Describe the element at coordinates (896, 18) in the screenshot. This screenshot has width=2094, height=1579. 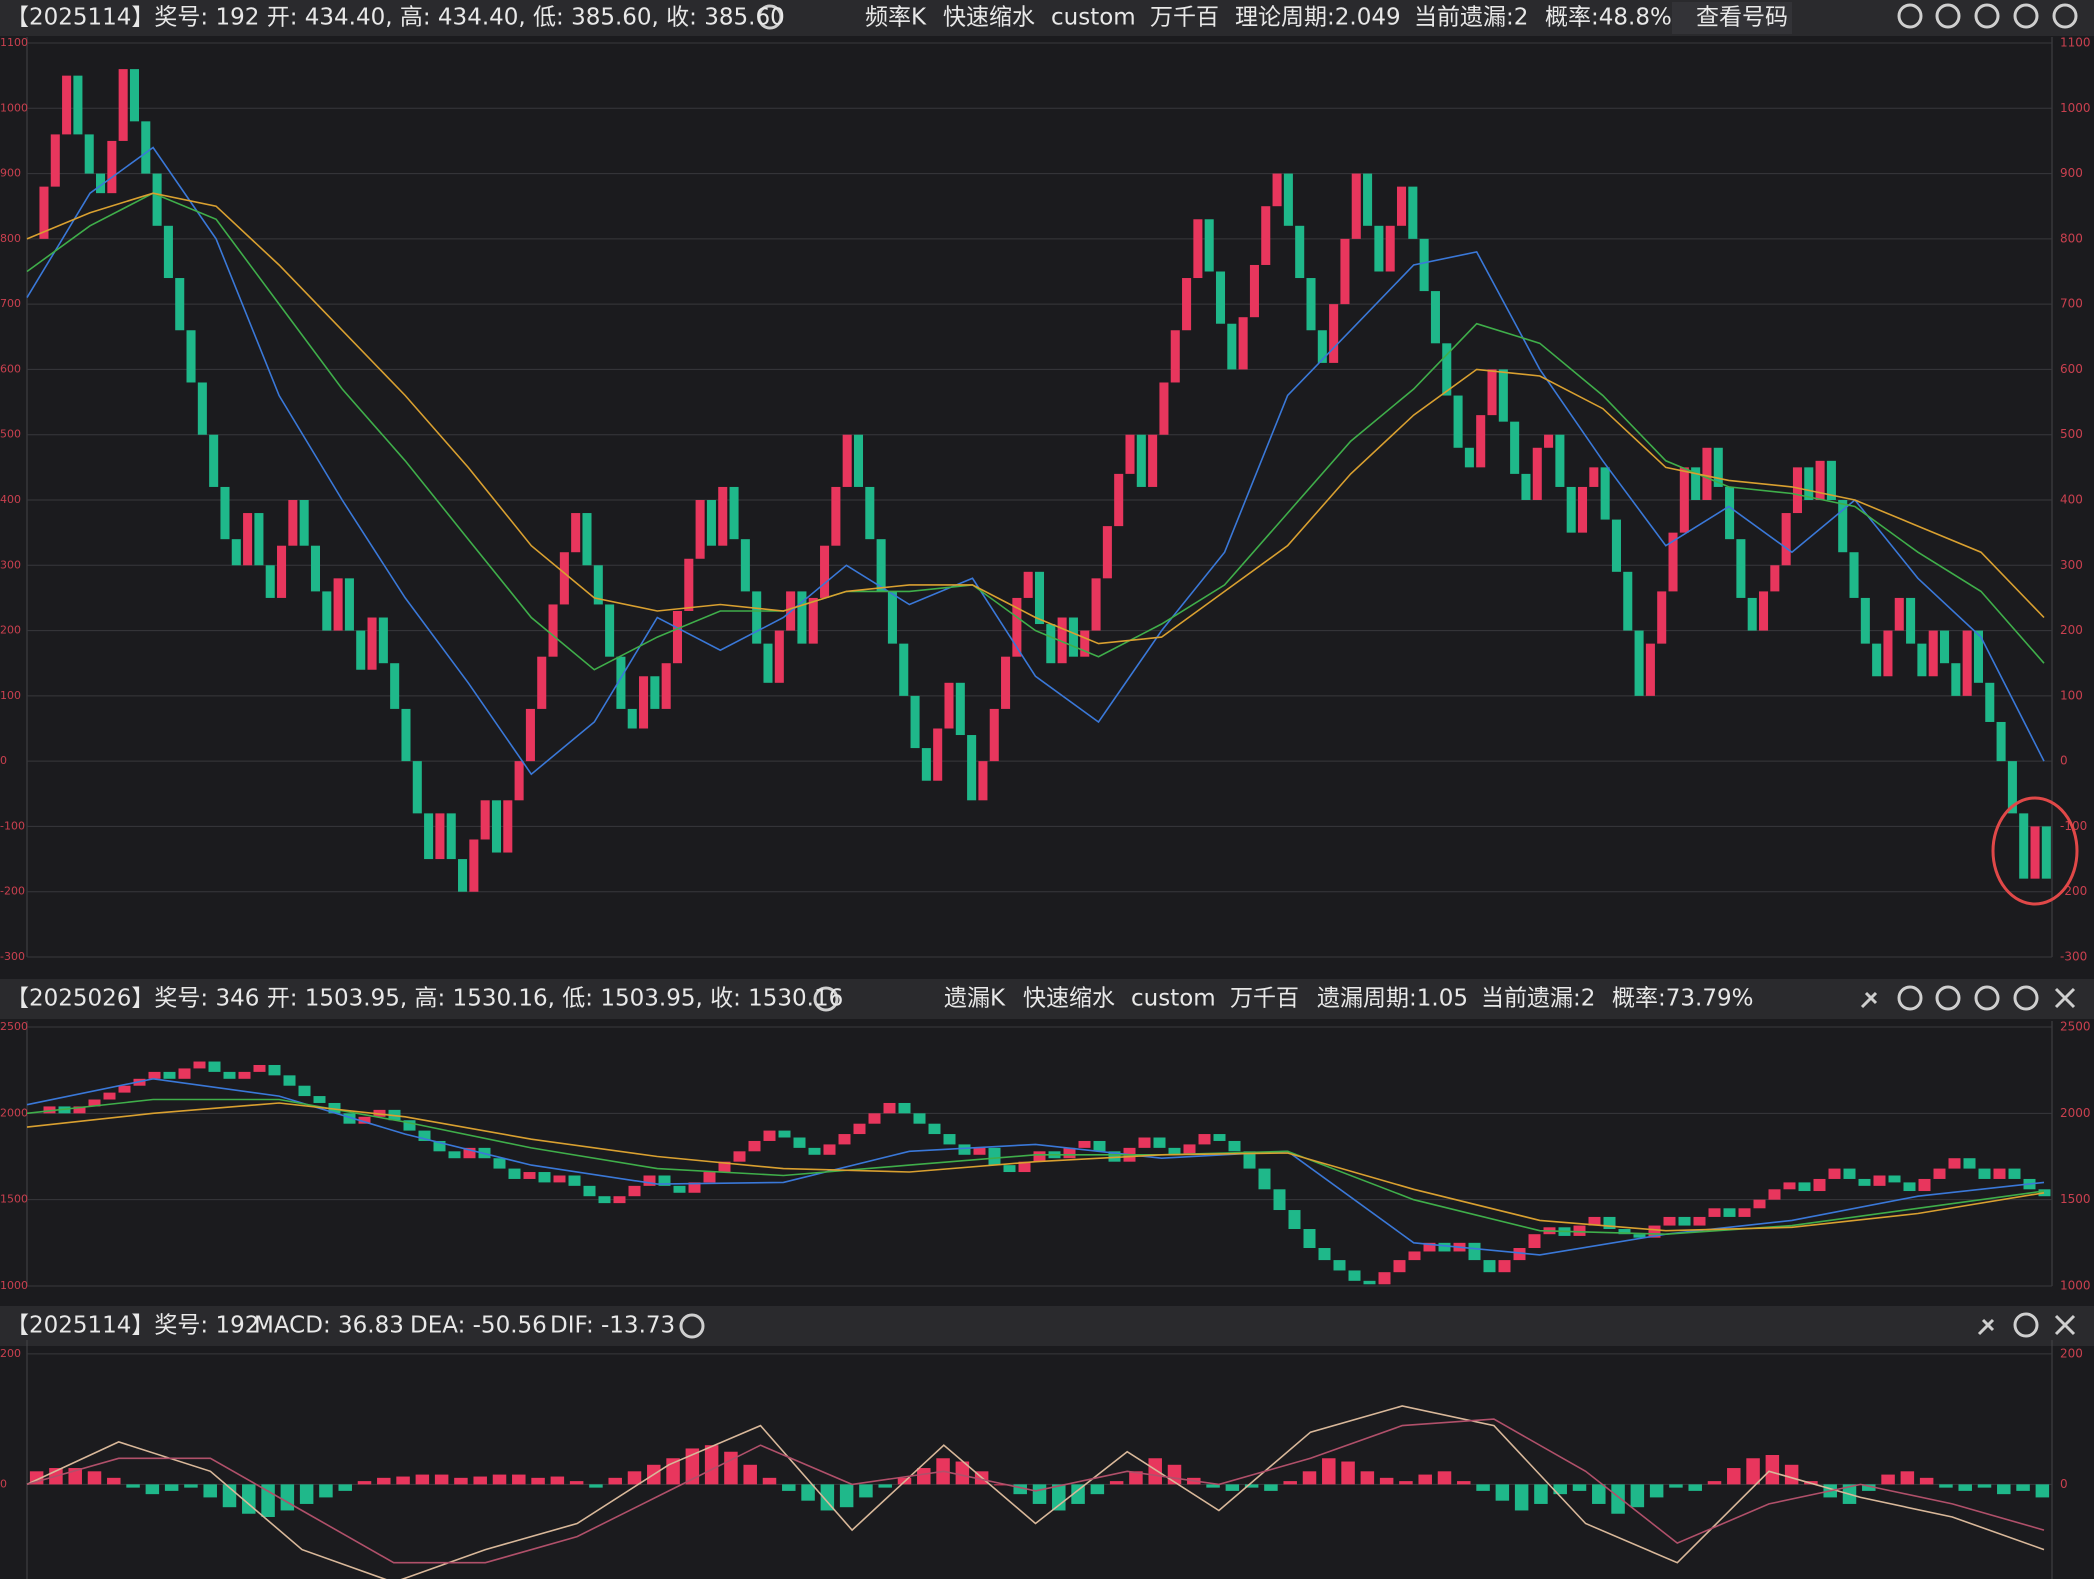
I see `header-text: 频率K` at that location.